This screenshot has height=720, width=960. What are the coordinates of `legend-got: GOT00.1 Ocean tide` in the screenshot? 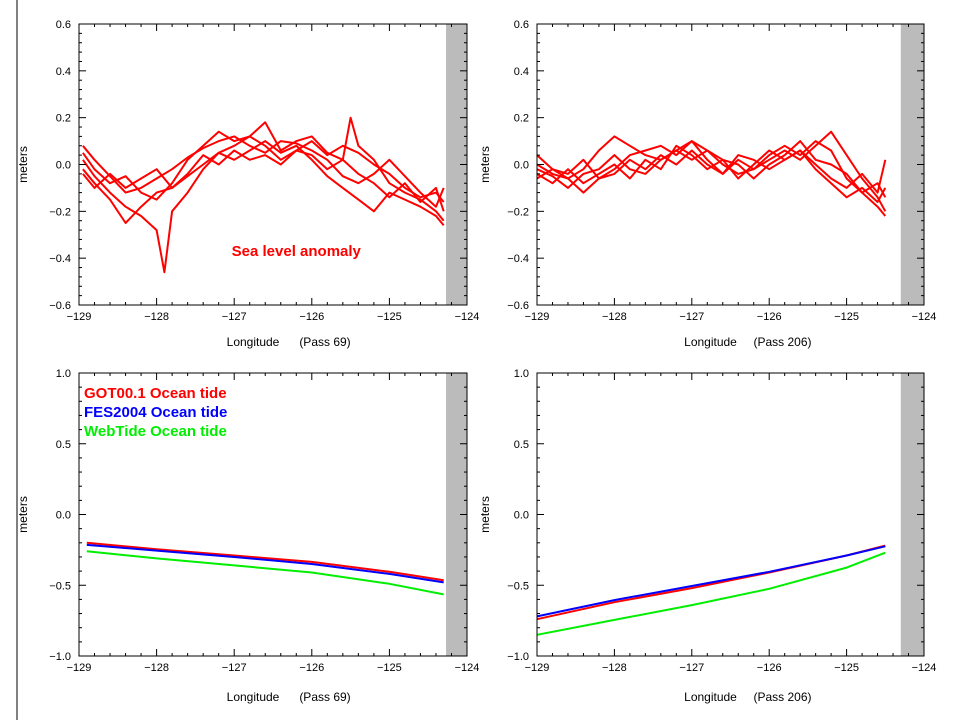 It's located at (155, 393).